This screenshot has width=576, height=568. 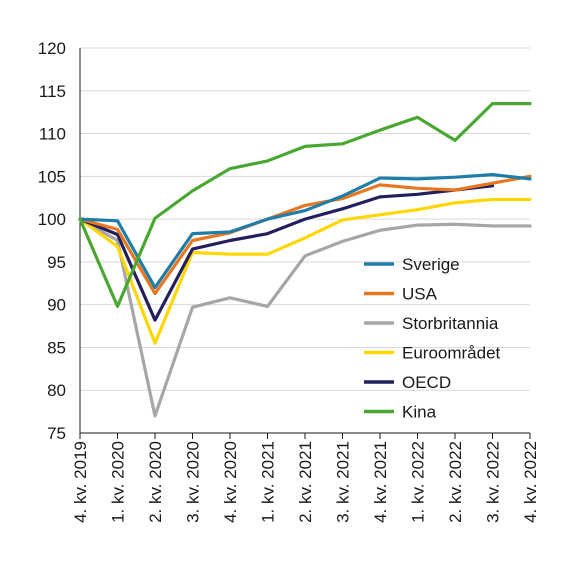 I want to click on legend-label-sverige: Sverige, so click(x=431, y=264).